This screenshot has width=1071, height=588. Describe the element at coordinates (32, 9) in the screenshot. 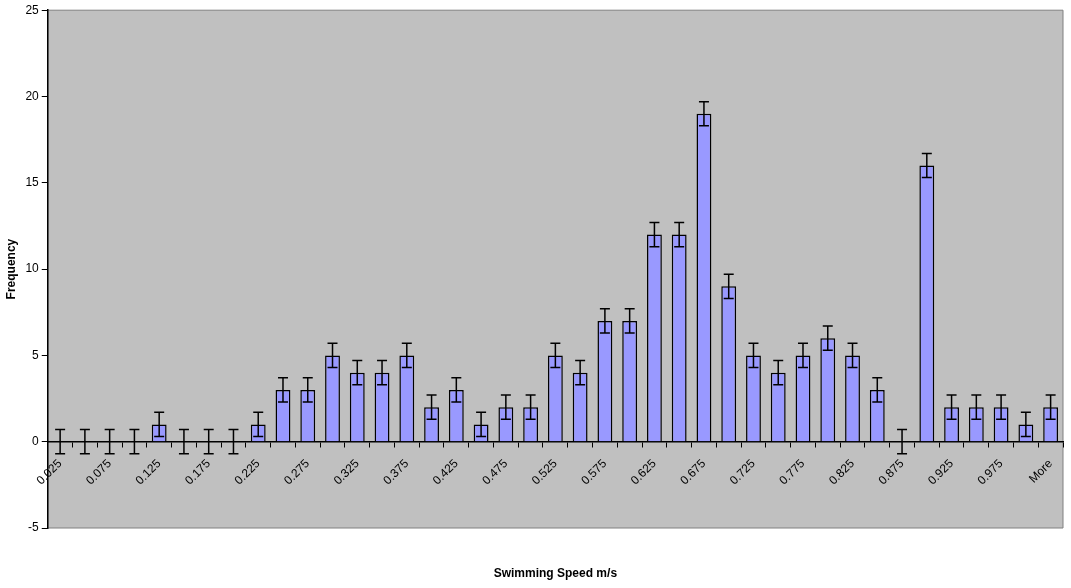

I see `y-tick-label: 25` at that location.